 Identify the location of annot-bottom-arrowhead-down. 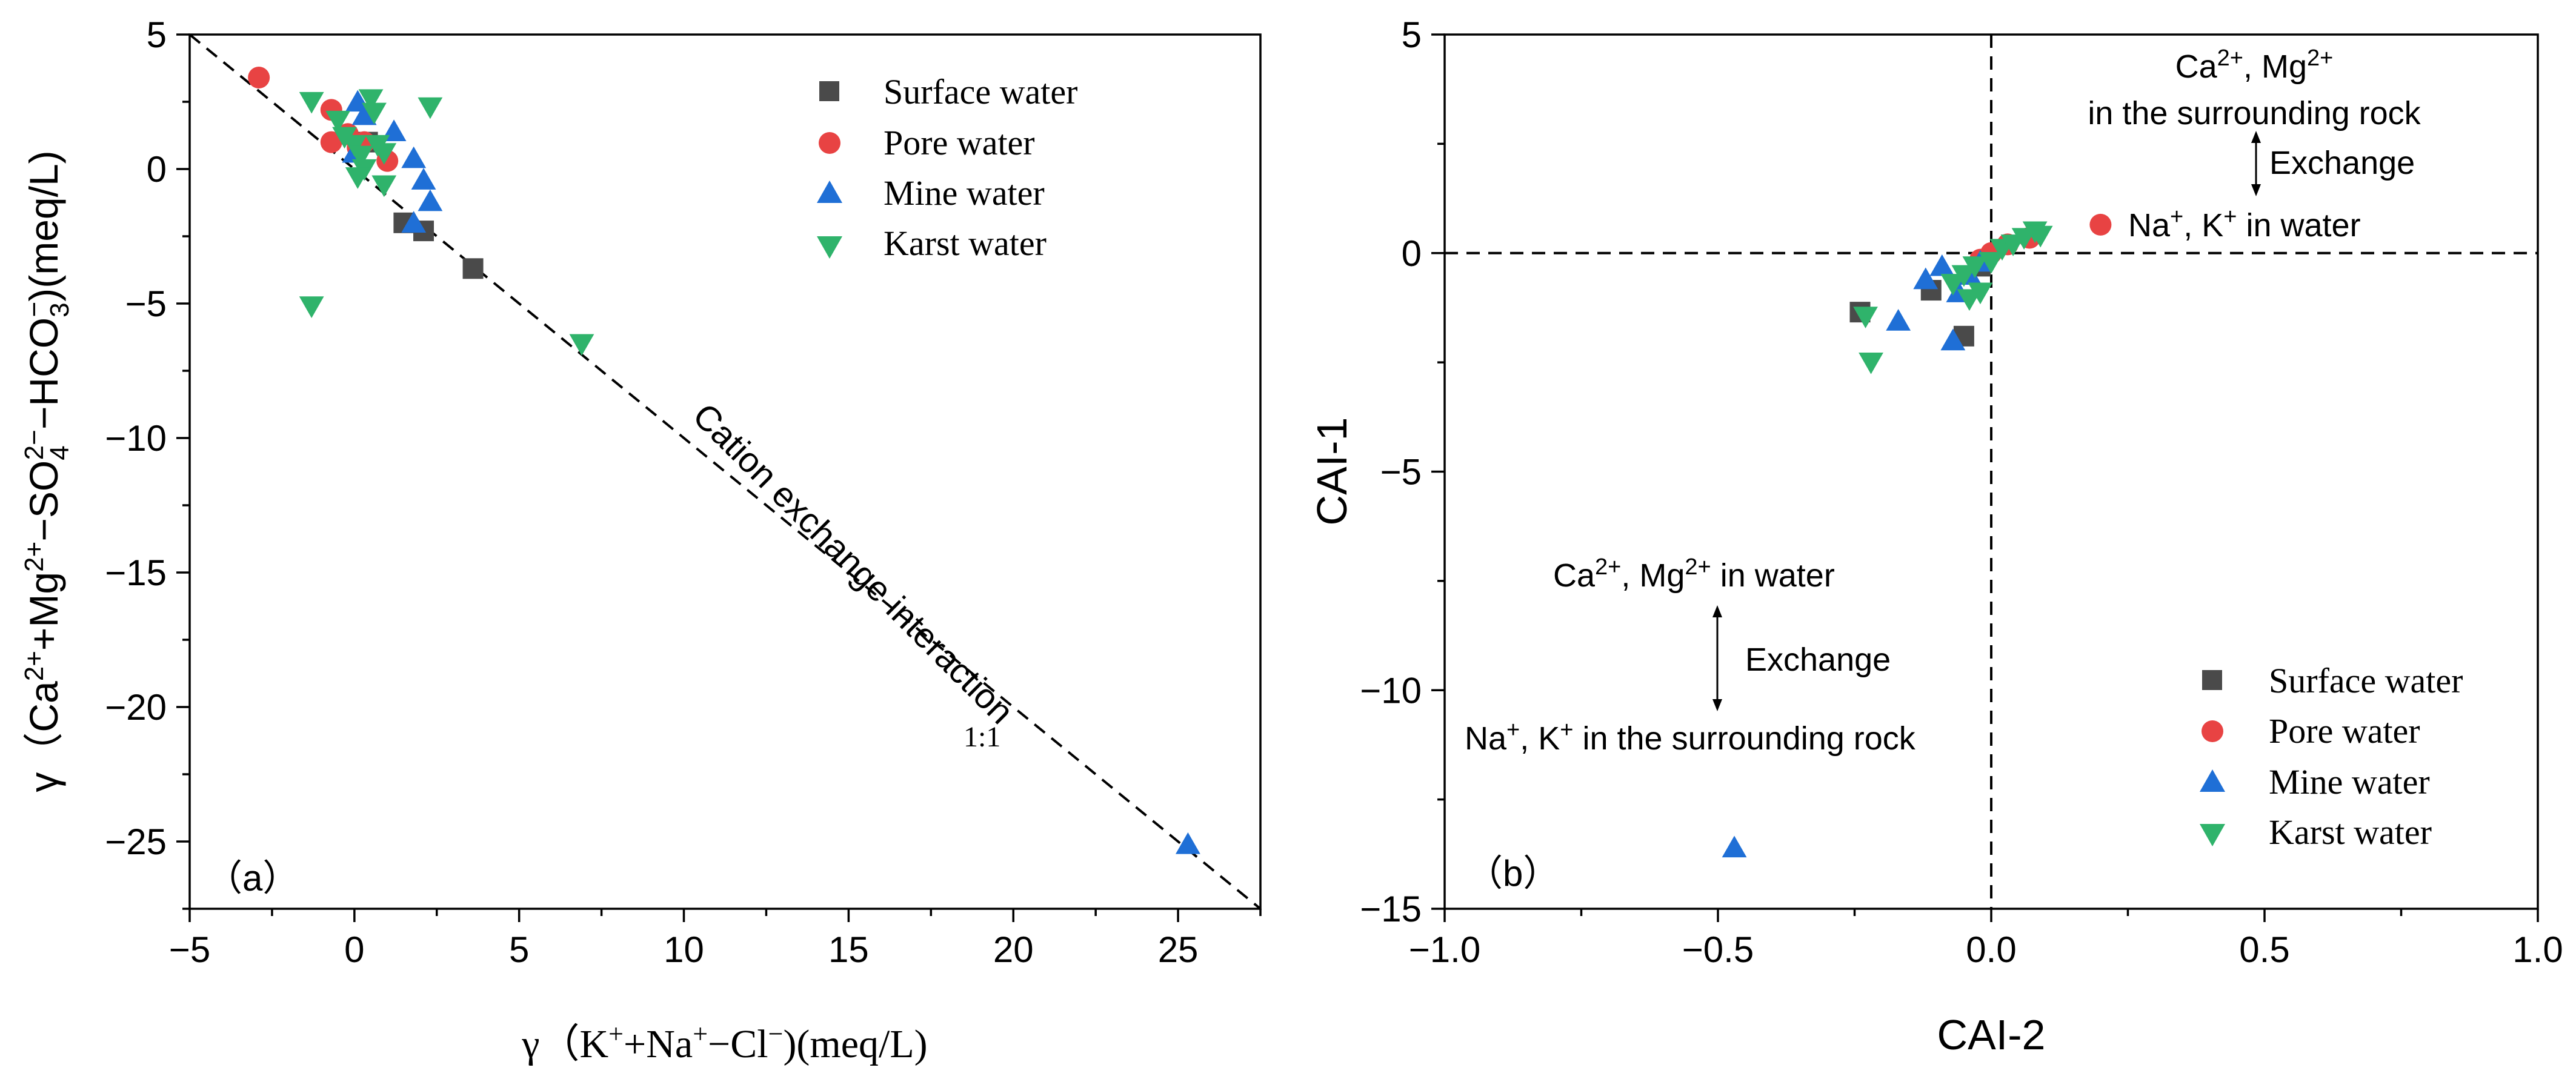
(1717, 705).